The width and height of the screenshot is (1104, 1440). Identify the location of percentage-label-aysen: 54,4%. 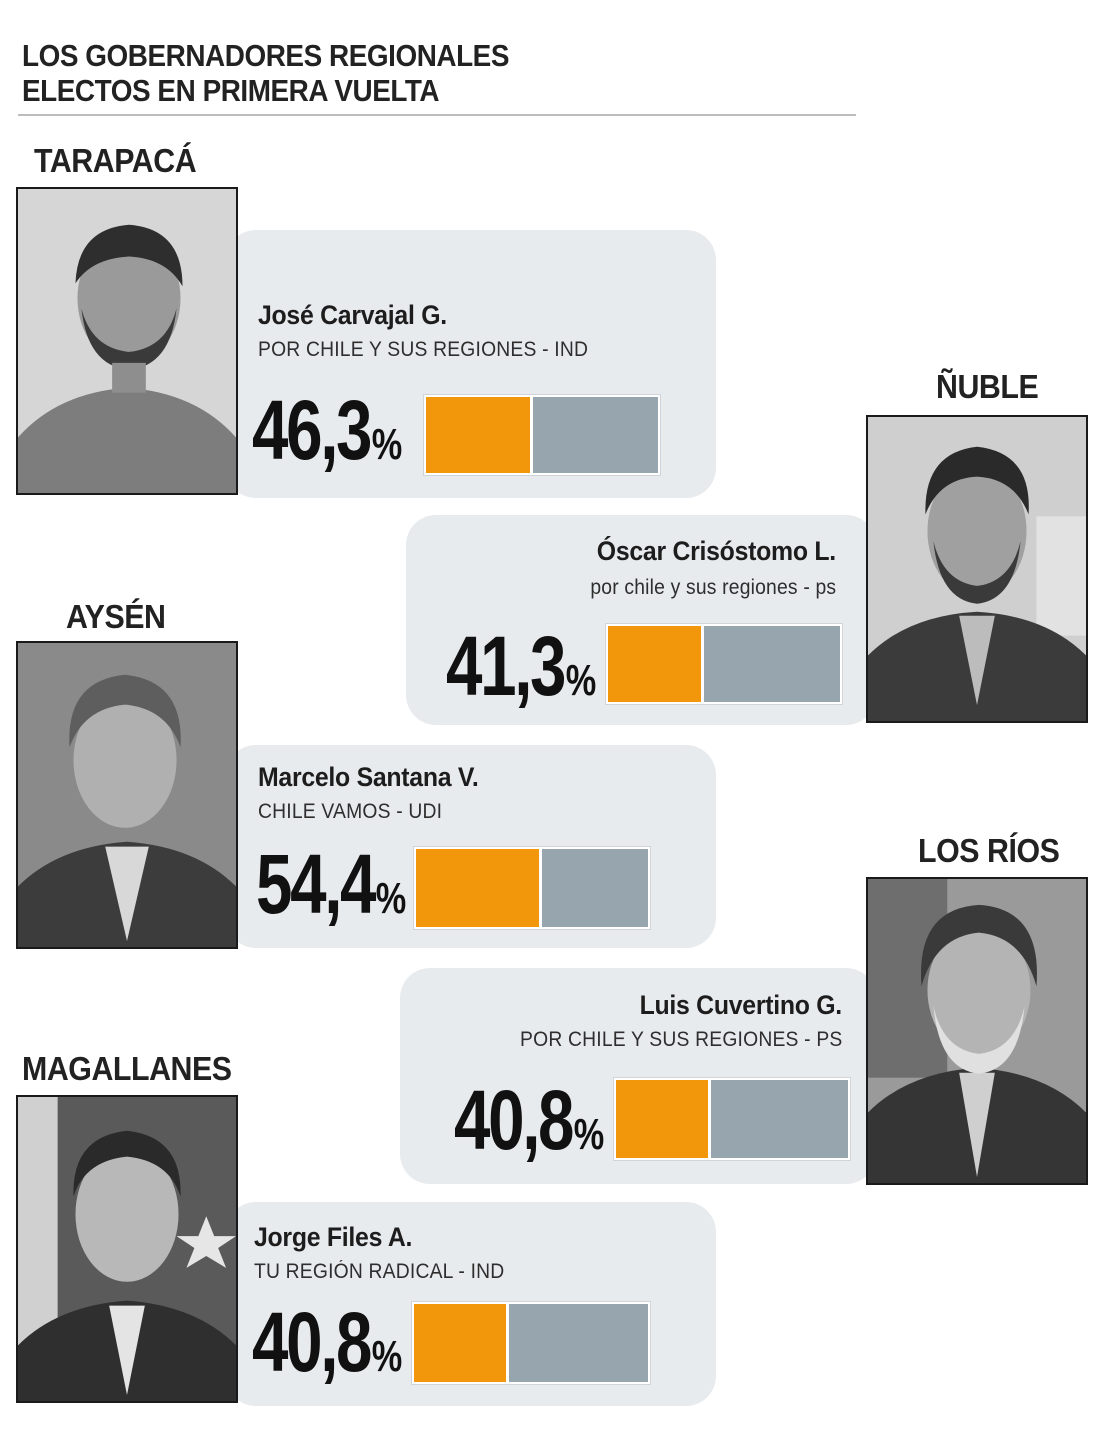
(331, 884).